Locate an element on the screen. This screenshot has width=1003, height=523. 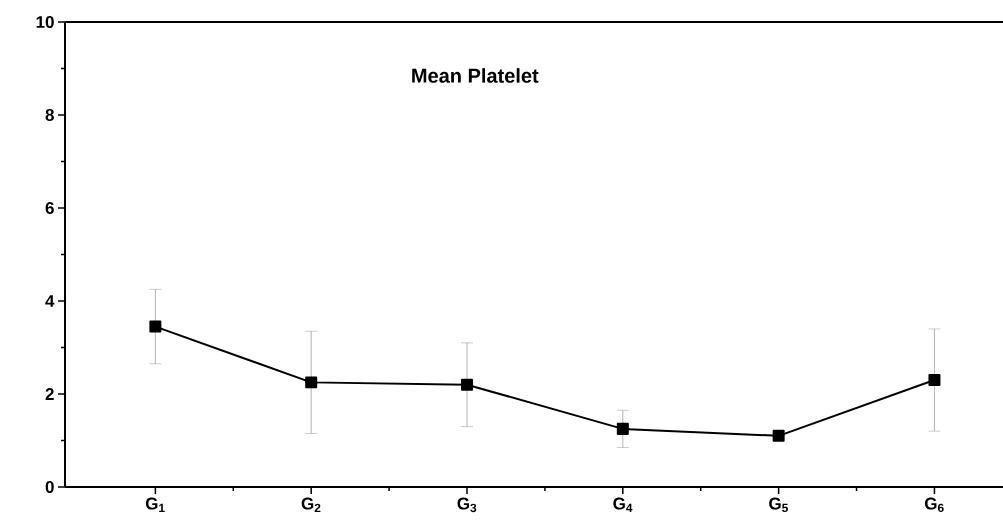
y-tick-label: 2 is located at coordinates (49, 394).